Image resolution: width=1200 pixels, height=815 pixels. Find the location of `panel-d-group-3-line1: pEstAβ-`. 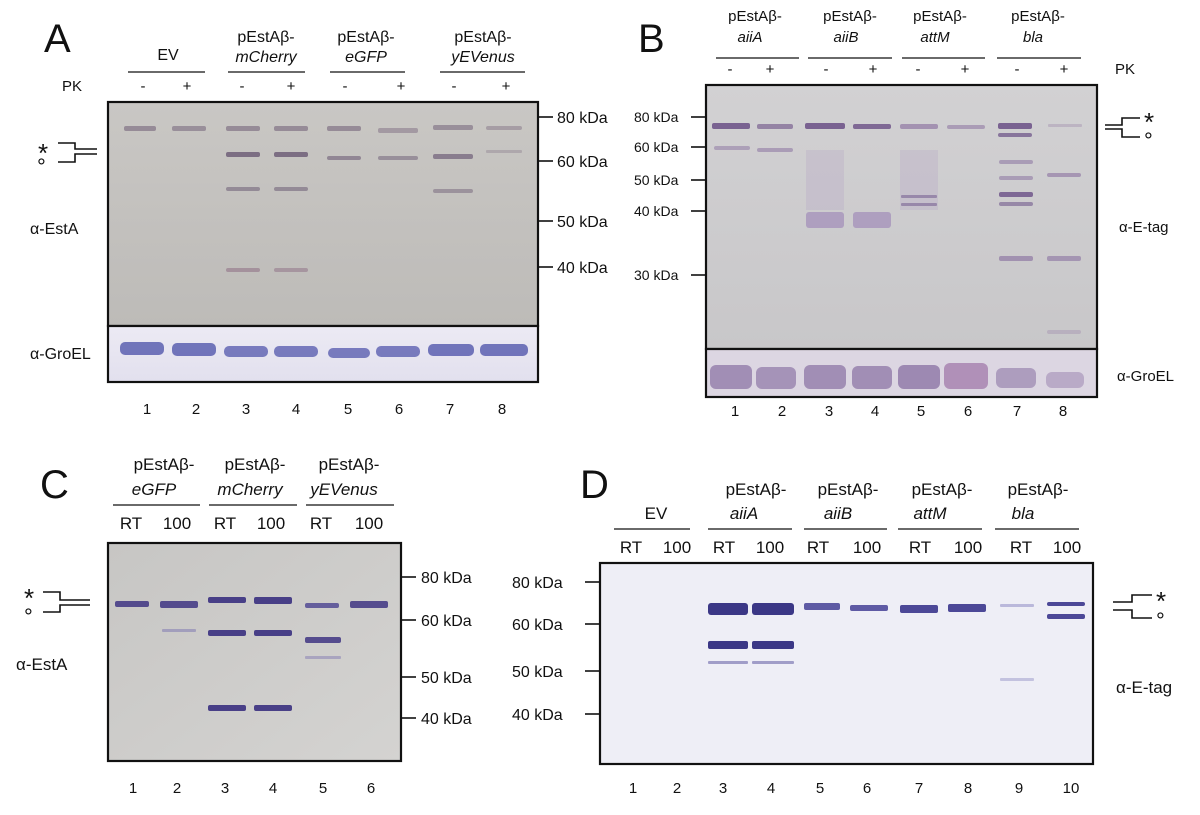

panel-d-group-3-line1: pEstAβ- is located at coordinates (848, 489).